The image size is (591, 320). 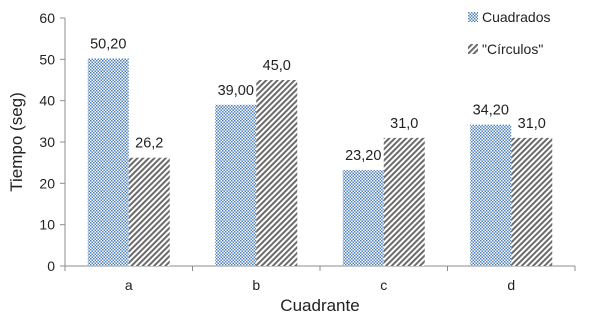 What do you see at coordinates (16, 142) in the screenshot?
I see `y-axis-title: Tiempo (seg)` at bounding box center [16, 142].